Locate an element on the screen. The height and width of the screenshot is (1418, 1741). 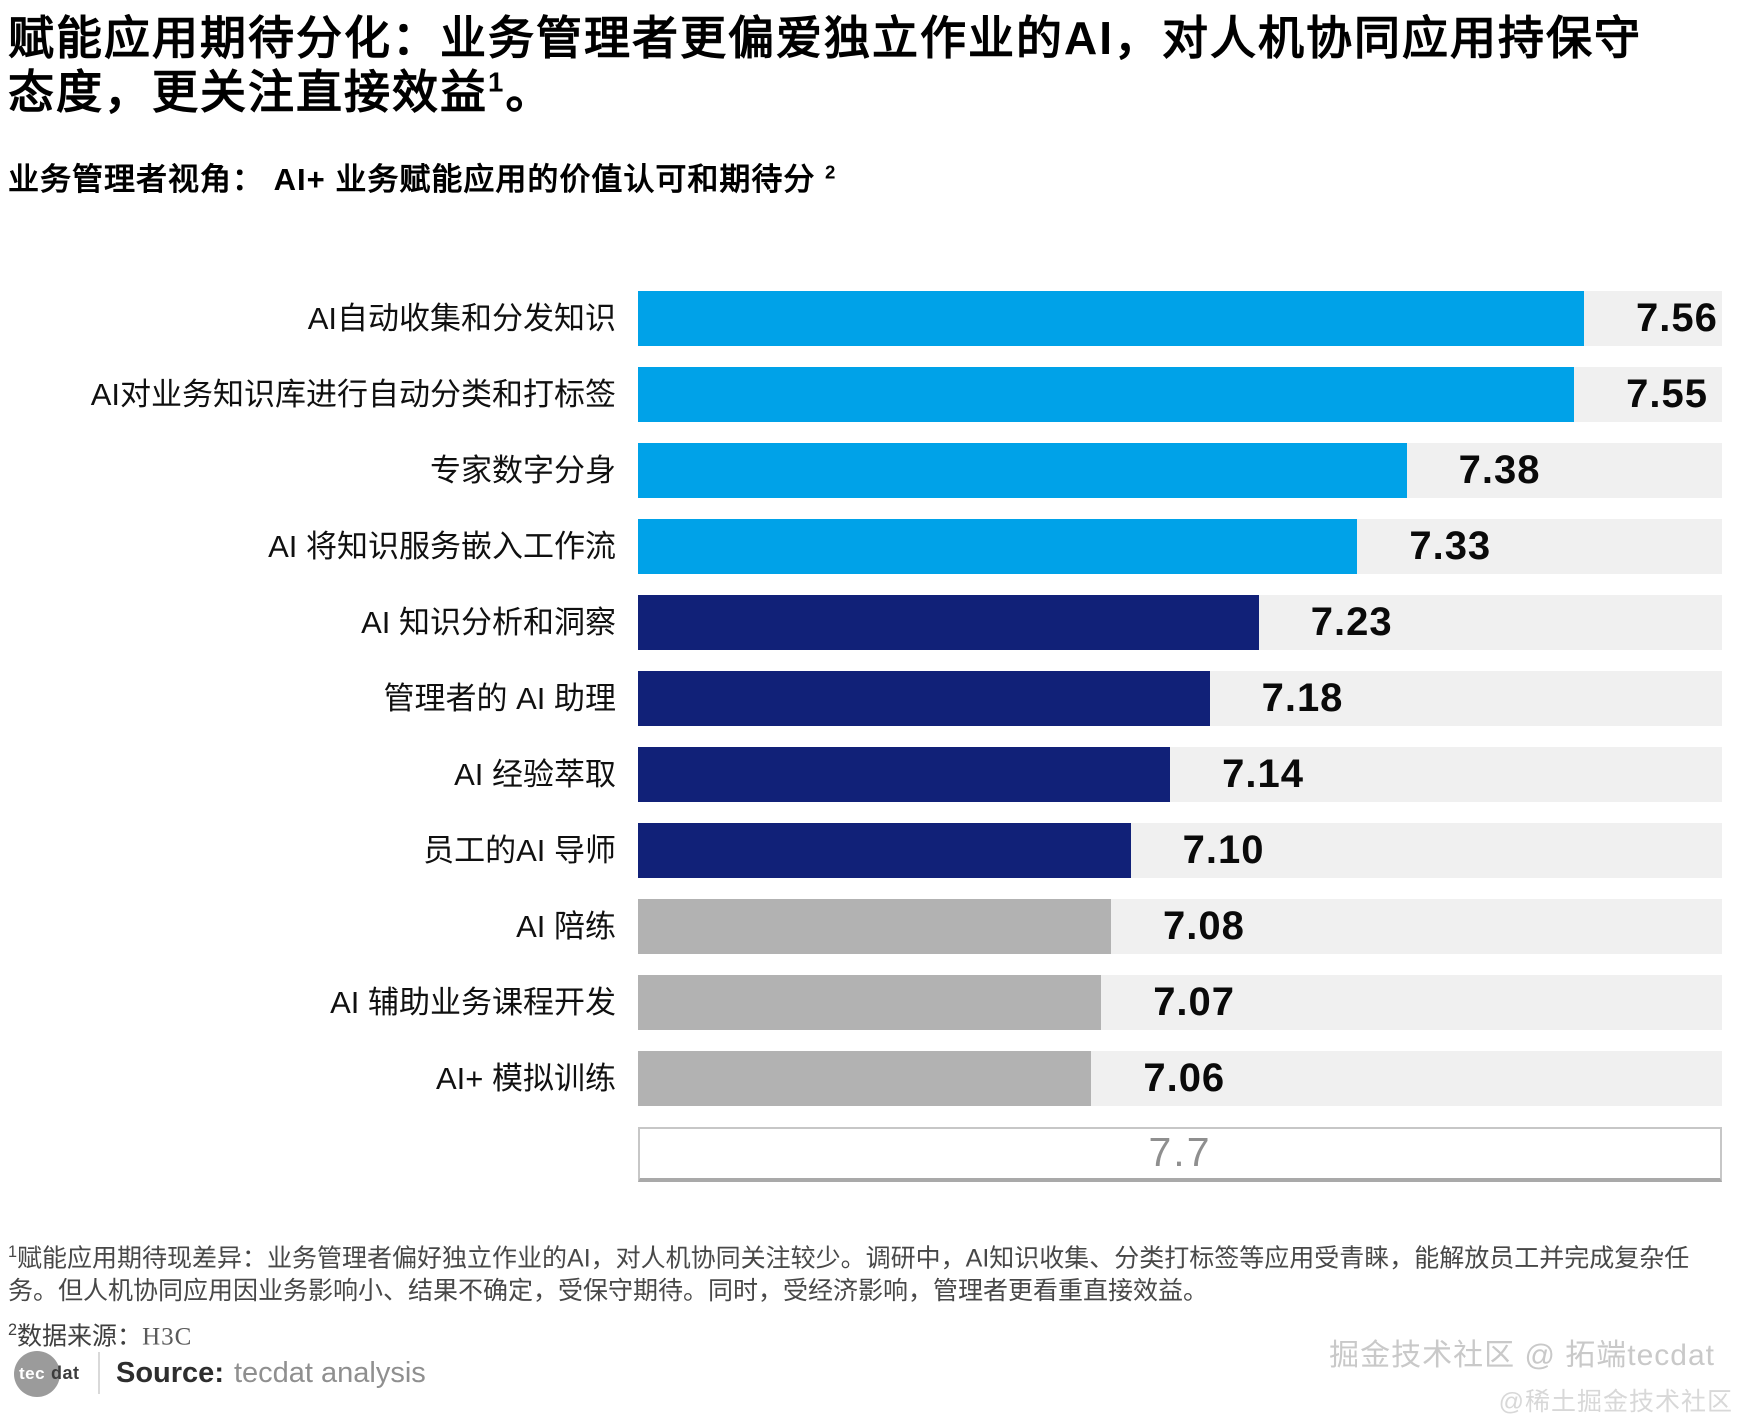
chart-row: 专家数字分身 7.38 is located at coordinates (870, 470).